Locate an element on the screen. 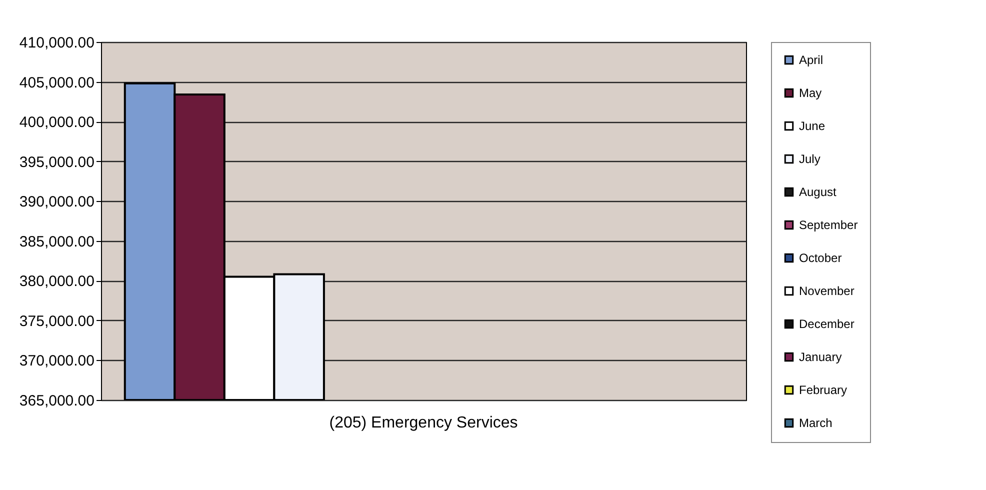 This screenshot has height=490, width=986. legend-label: July is located at coordinates (809, 159).